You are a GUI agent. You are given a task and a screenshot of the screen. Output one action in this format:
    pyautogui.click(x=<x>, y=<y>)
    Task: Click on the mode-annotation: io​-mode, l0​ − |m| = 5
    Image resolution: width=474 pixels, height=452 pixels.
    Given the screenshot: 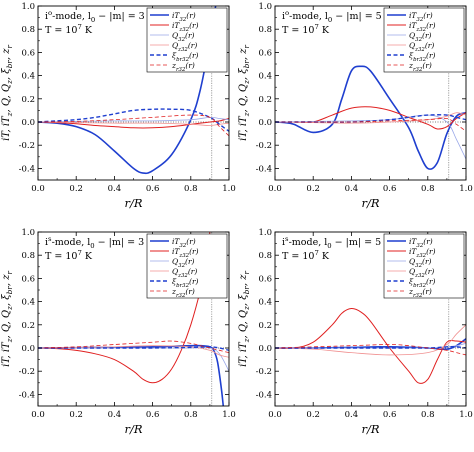 What is the action you would take?
    pyautogui.click(x=332, y=16)
    